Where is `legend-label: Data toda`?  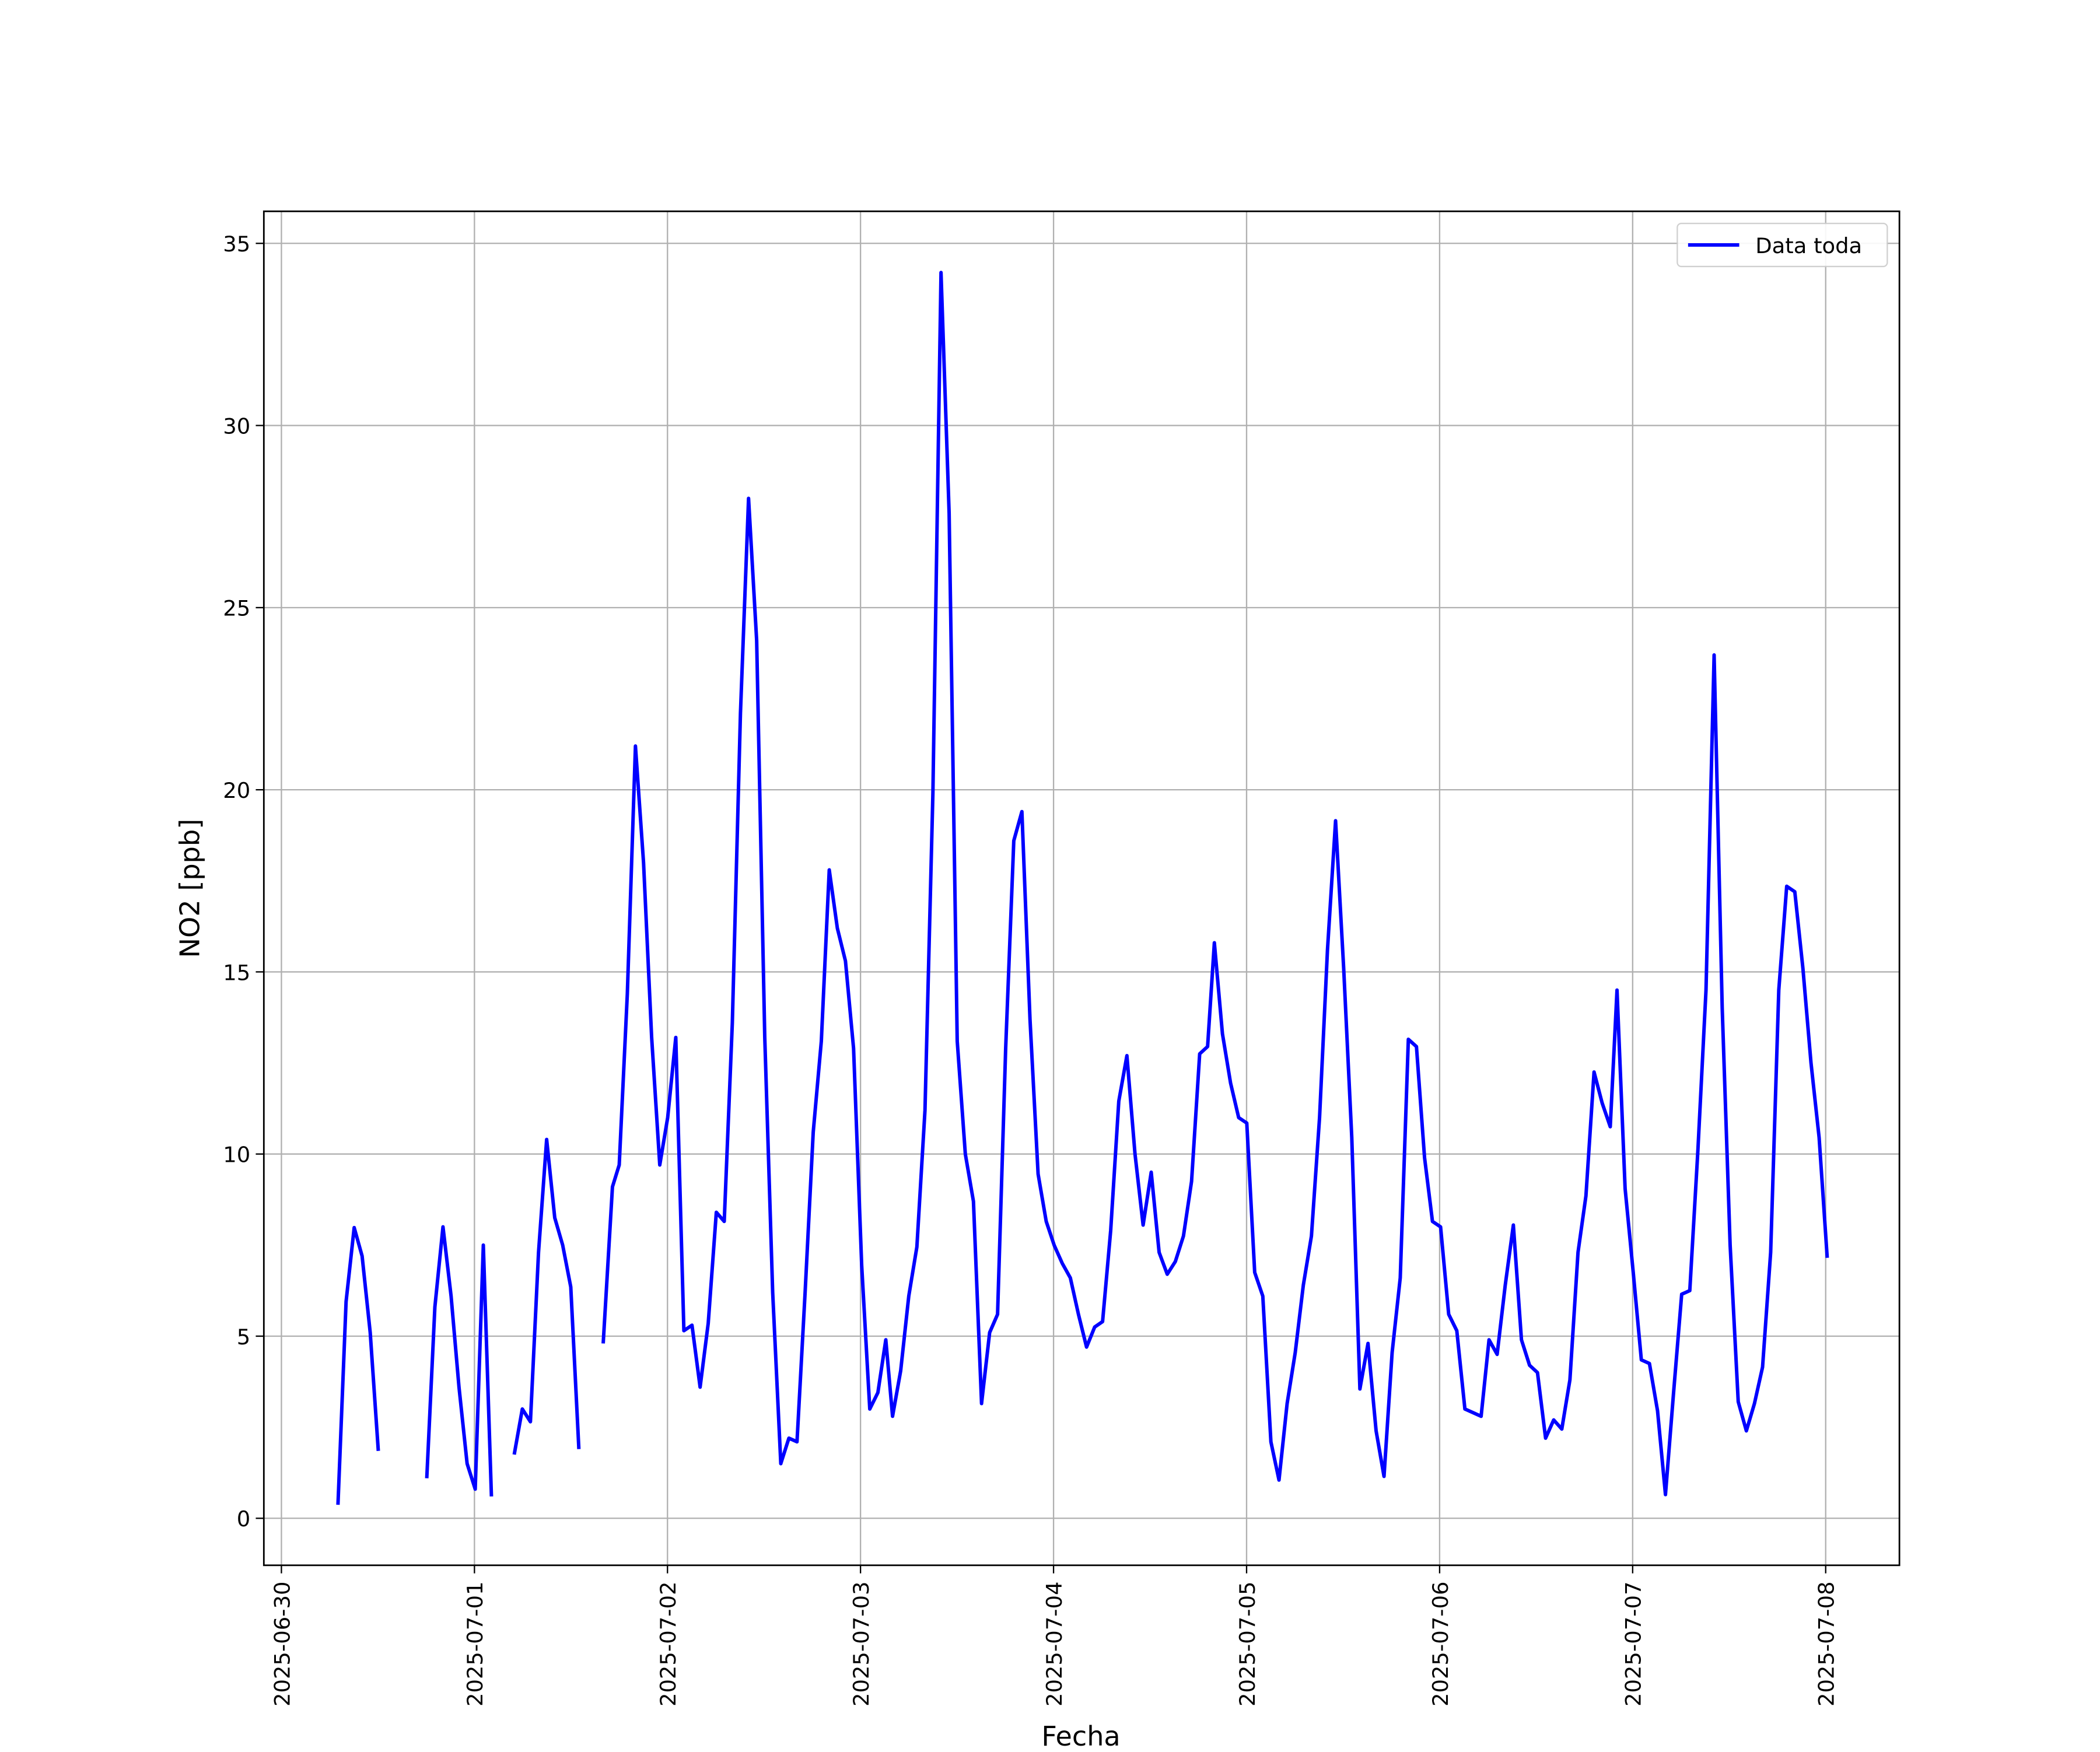
legend-label: Data toda is located at coordinates (1808, 245).